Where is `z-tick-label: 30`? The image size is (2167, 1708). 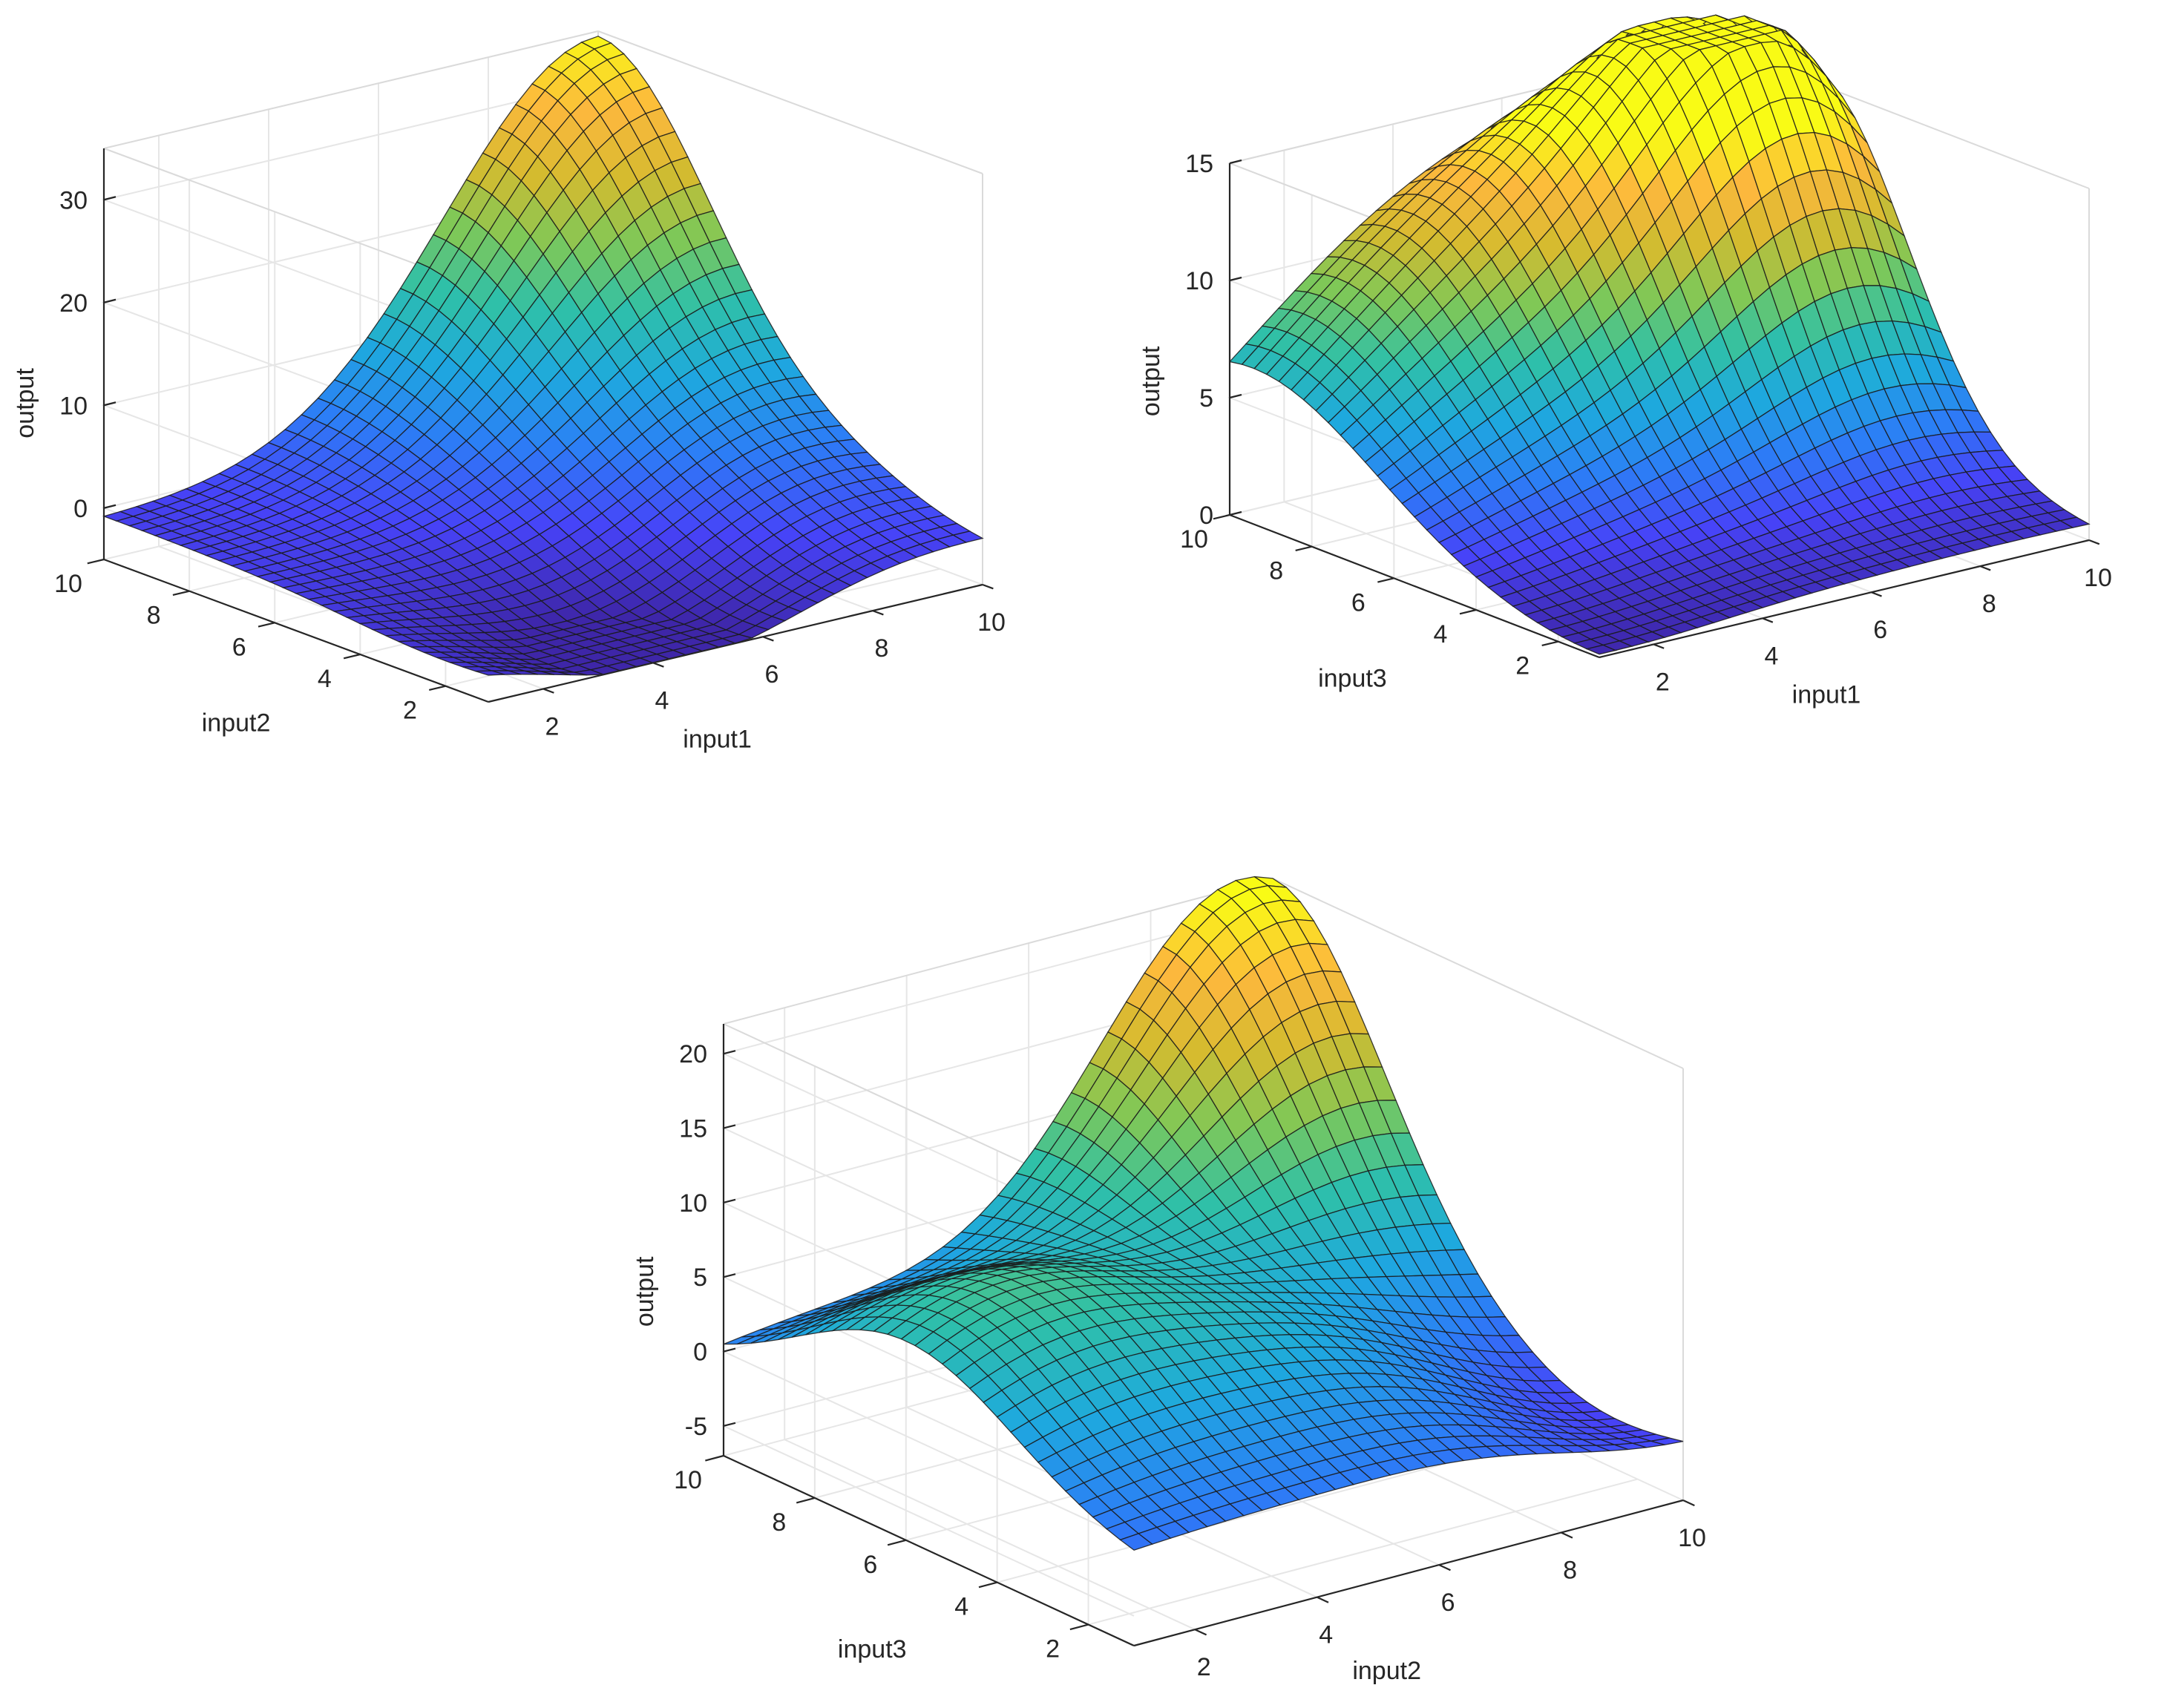
z-tick-label: 30 is located at coordinates (73, 200).